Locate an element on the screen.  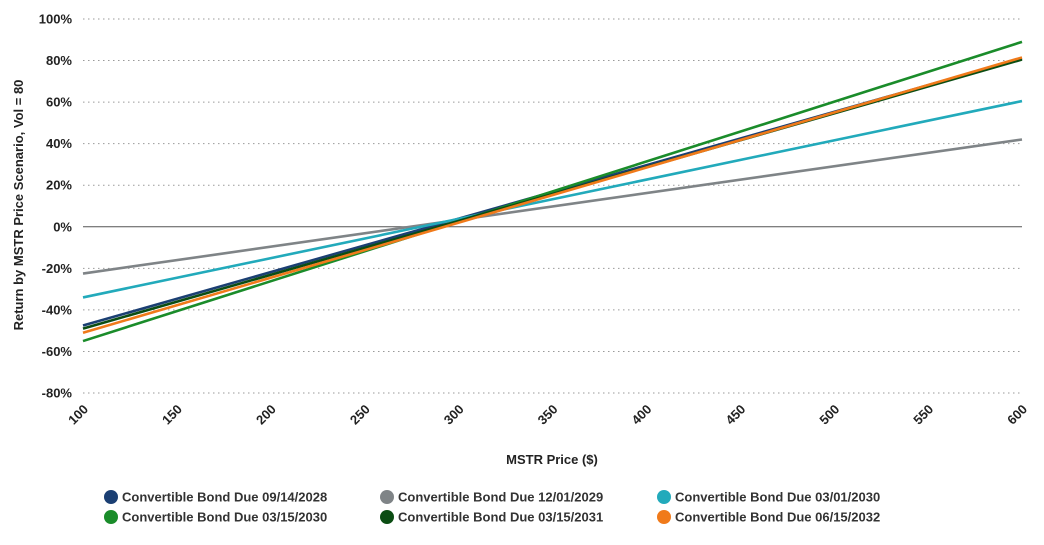
x-tick-label: 500 is located at coordinates (829, 415).